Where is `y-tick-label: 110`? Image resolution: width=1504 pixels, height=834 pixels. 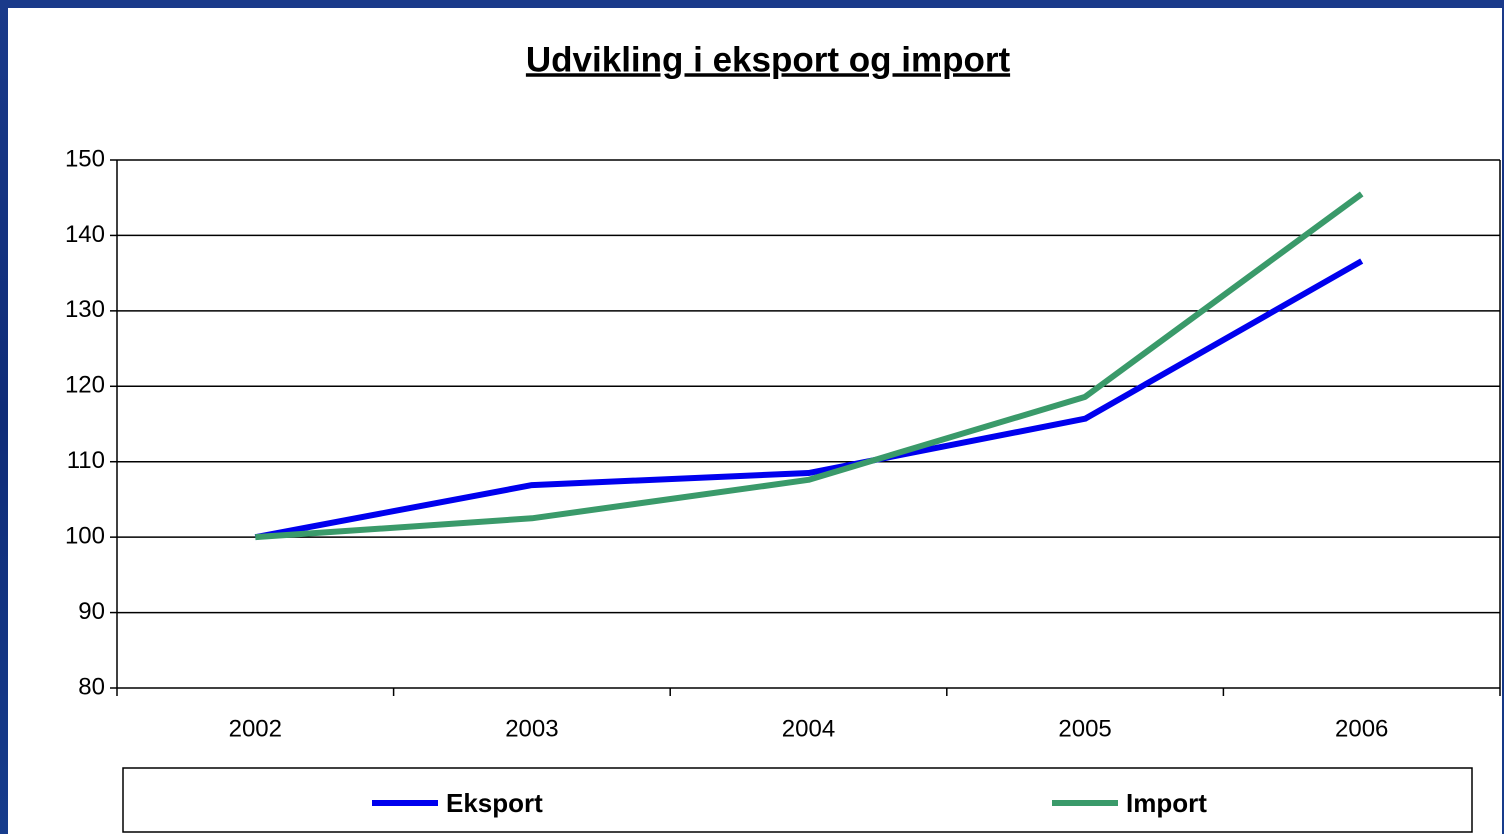 y-tick-label: 110 is located at coordinates (86, 460).